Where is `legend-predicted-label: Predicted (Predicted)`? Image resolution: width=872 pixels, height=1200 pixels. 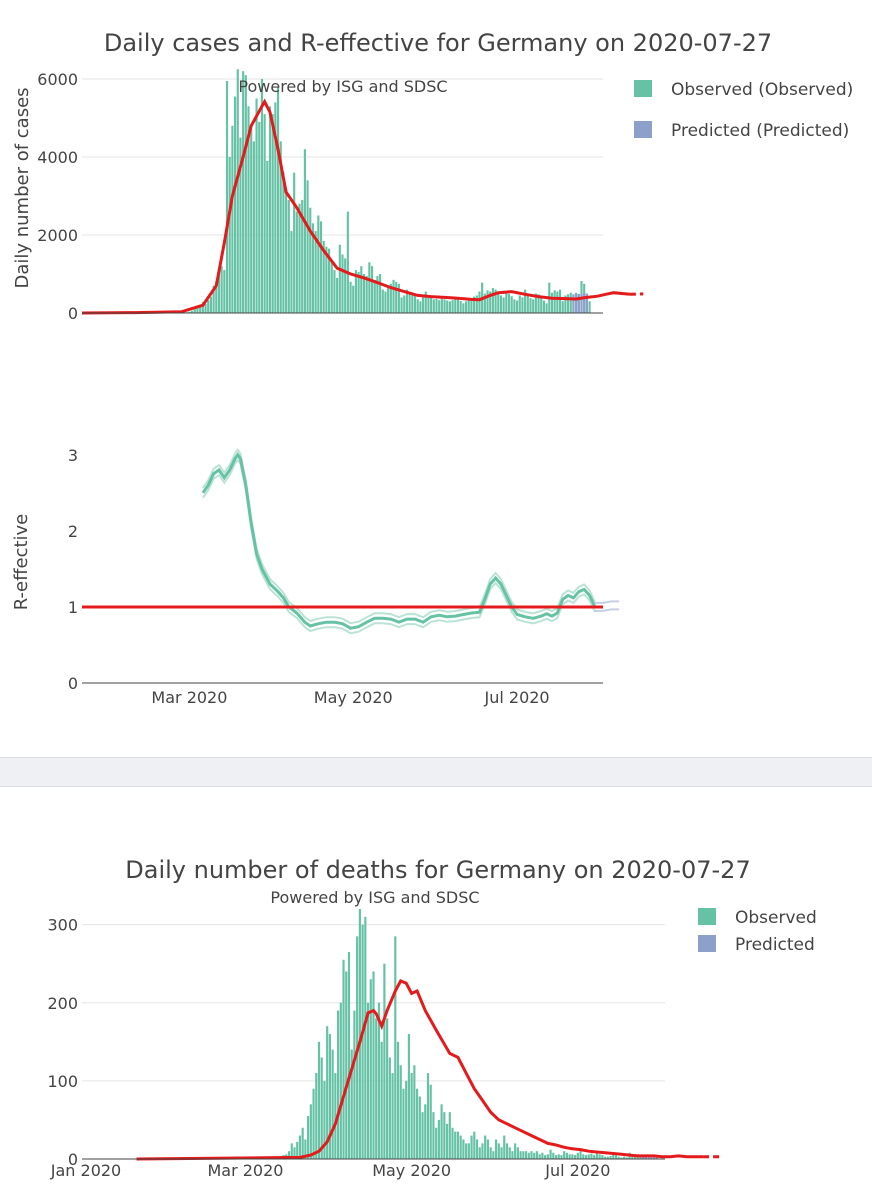
legend-predicted-label: Predicted (Predicted) is located at coordinates (760, 131).